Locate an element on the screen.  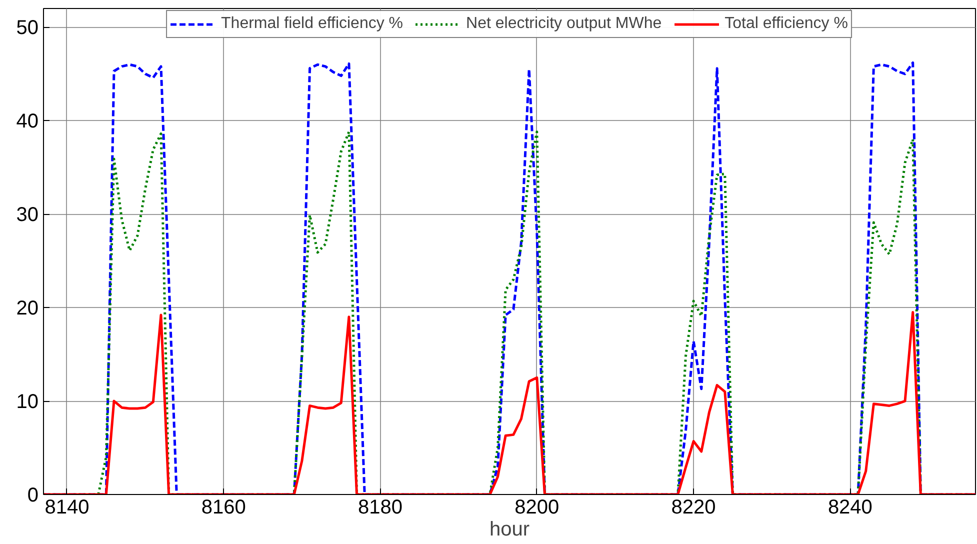
x-tick-label: 8220 is located at coordinates (693, 507).